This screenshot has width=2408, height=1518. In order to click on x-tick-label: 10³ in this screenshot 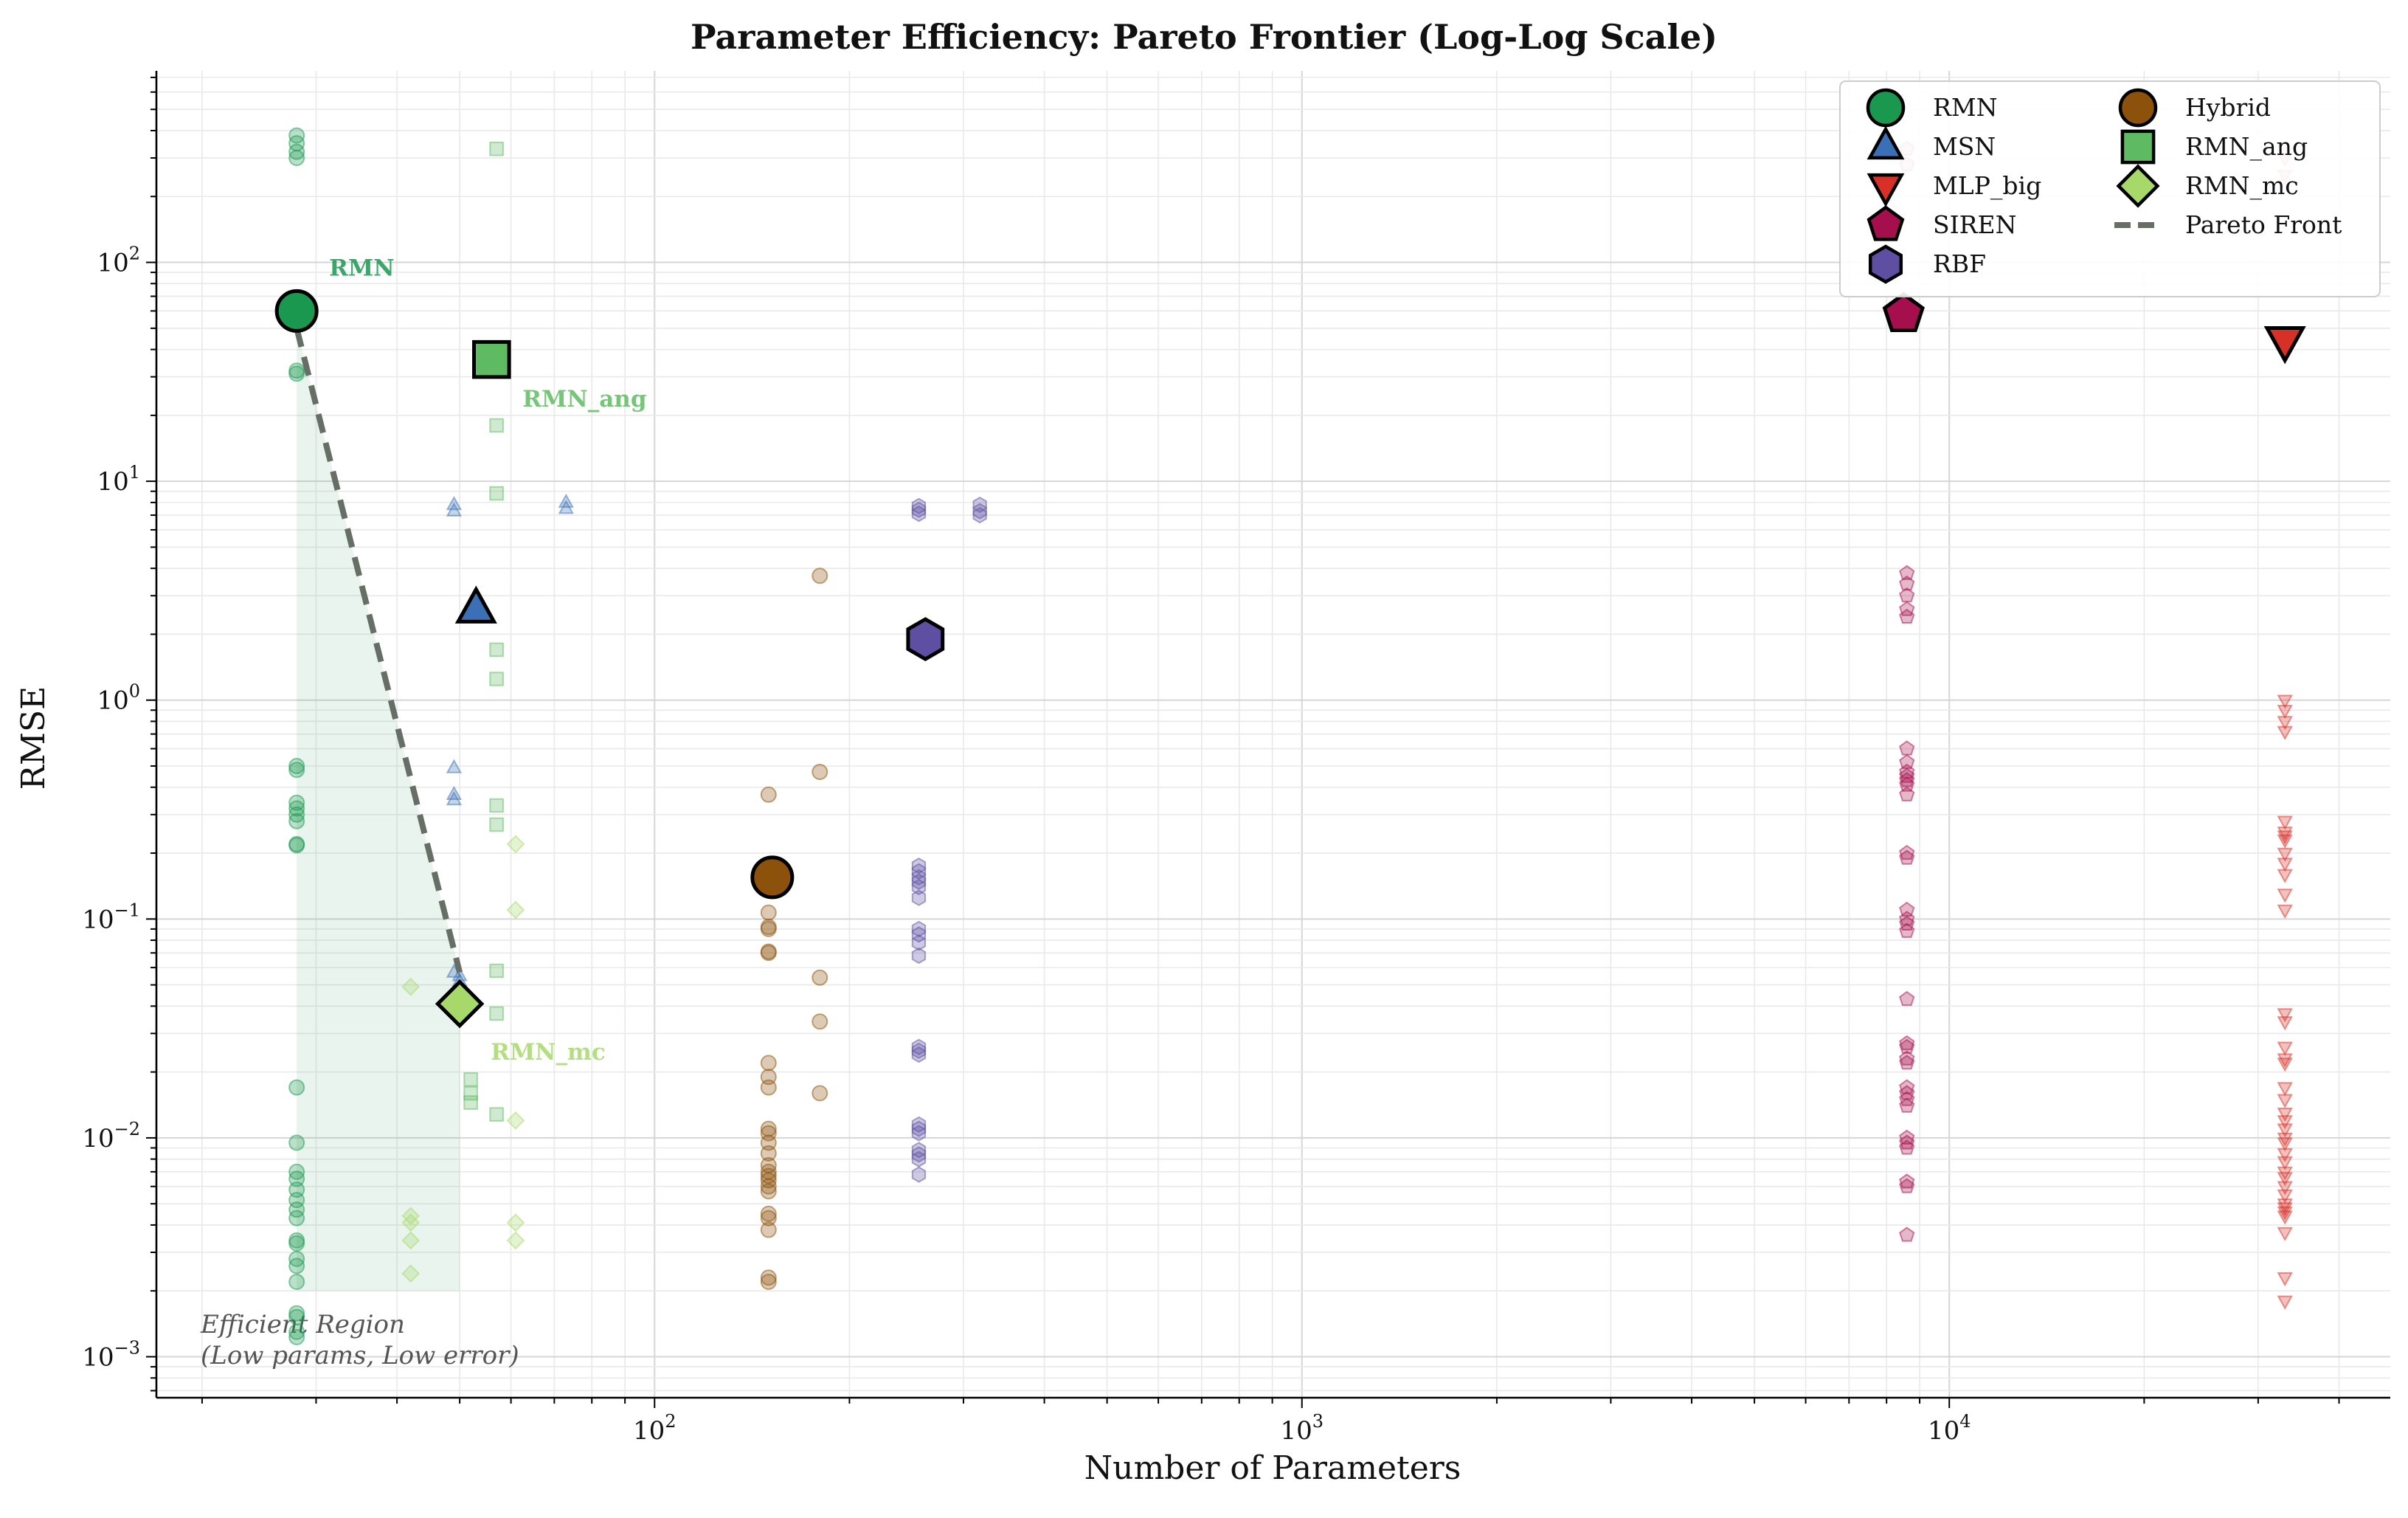, I will do `click(1302, 1428)`.